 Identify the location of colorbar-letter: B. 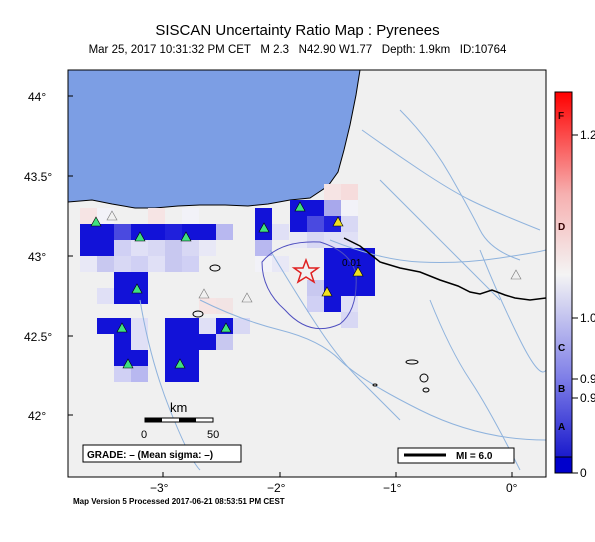
(561, 389).